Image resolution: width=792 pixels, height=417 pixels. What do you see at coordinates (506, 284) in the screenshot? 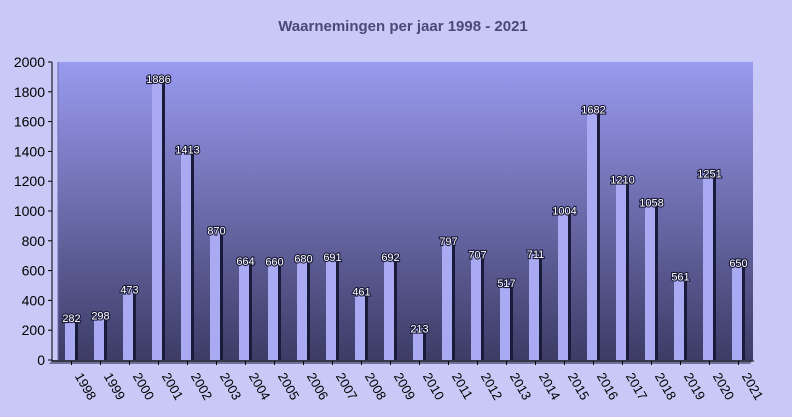
I see `data-label: 517` at bounding box center [506, 284].